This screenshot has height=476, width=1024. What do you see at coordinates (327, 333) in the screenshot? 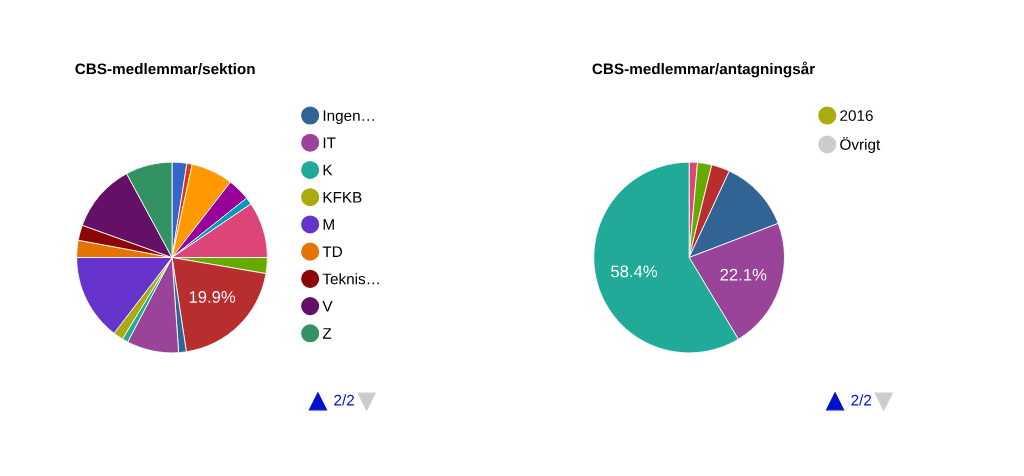
I see `legend-label: Z` at bounding box center [327, 333].